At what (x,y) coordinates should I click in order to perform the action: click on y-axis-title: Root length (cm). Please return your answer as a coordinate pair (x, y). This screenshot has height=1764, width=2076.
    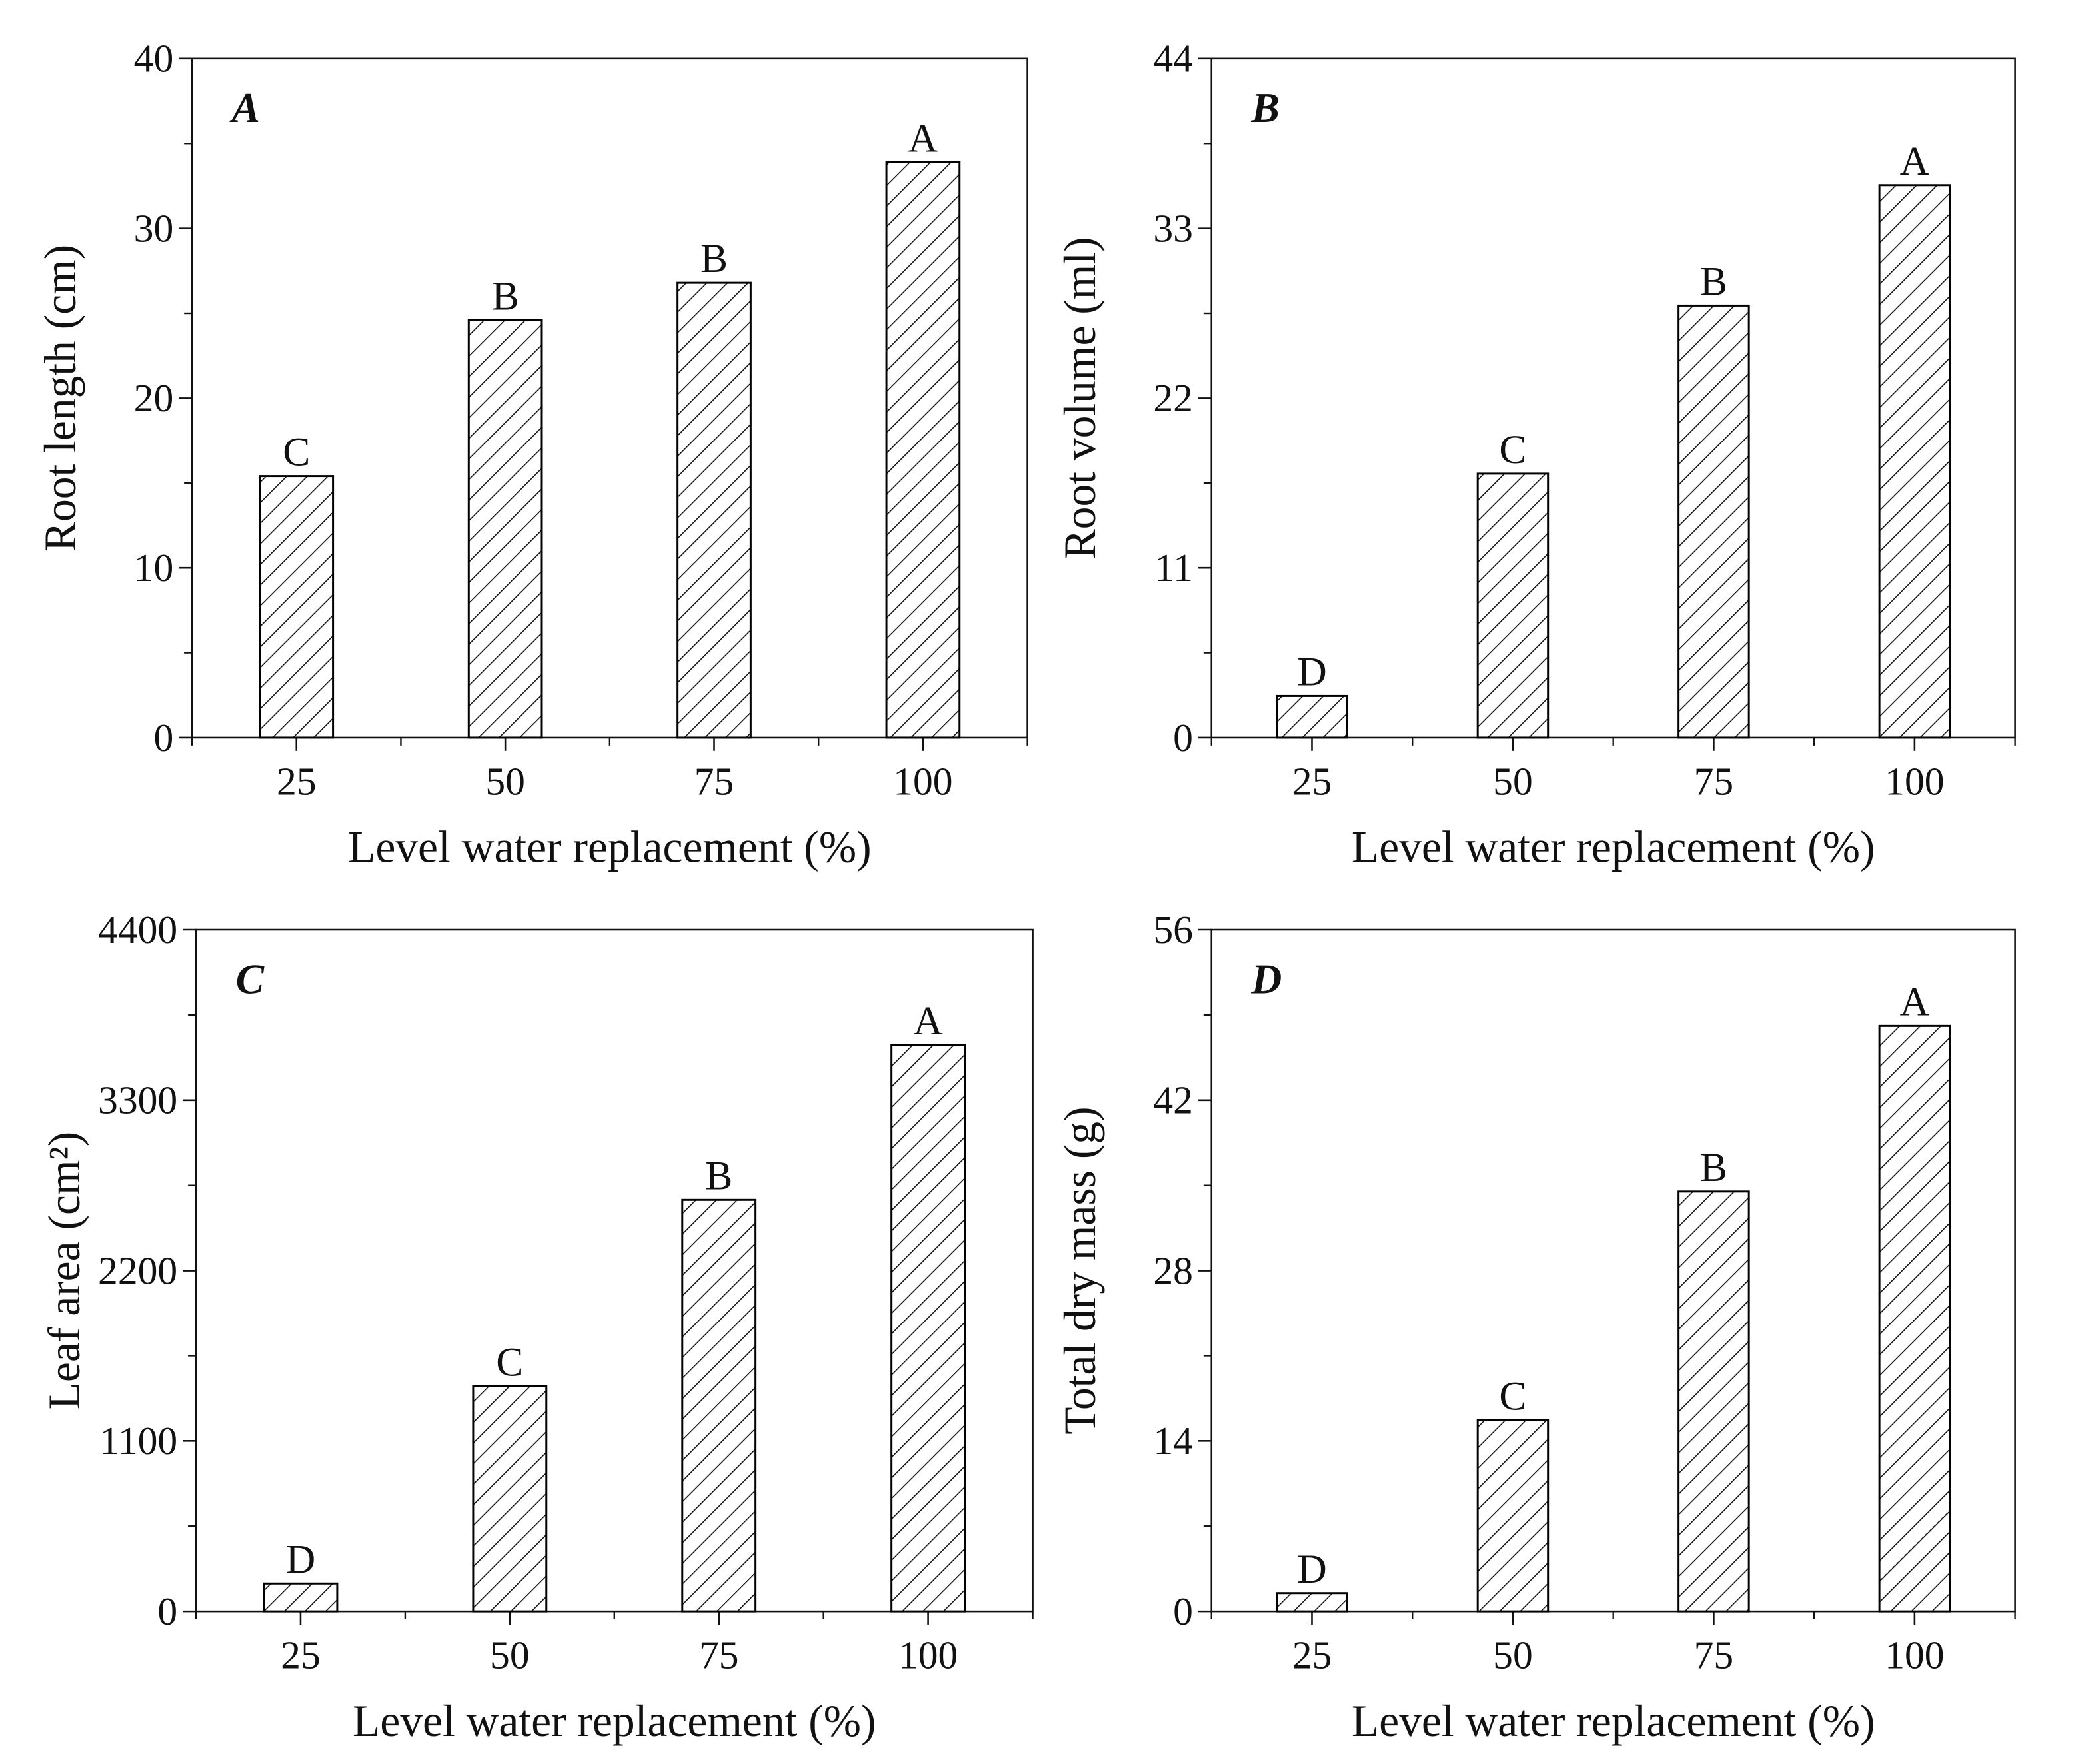
    Looking at the image, I should click on (60, 399).